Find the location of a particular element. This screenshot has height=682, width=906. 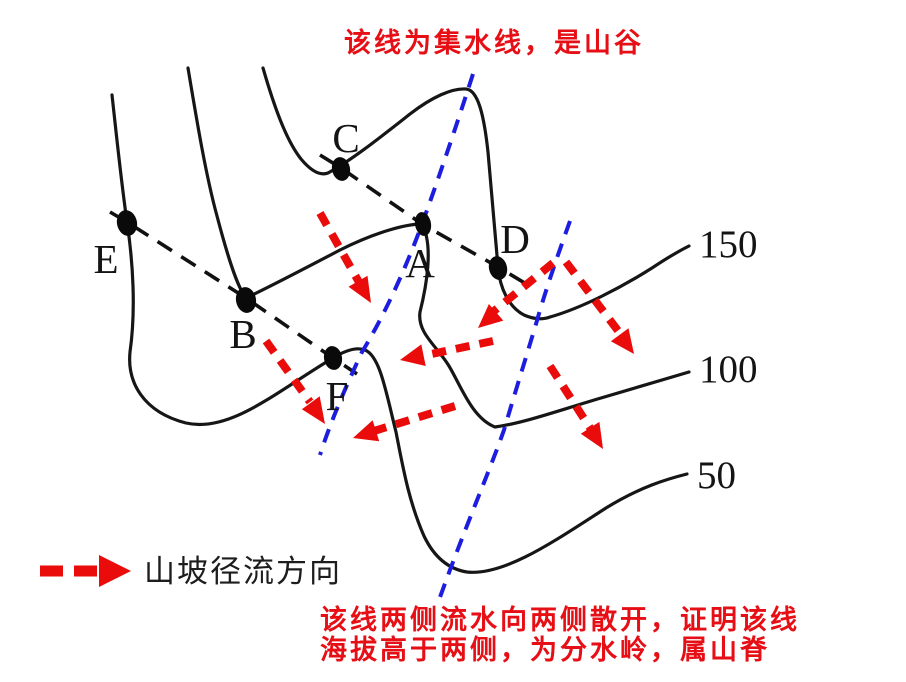

valley-annotation: 该线为集水线，是山谷 is located at coordinates (494, 43).